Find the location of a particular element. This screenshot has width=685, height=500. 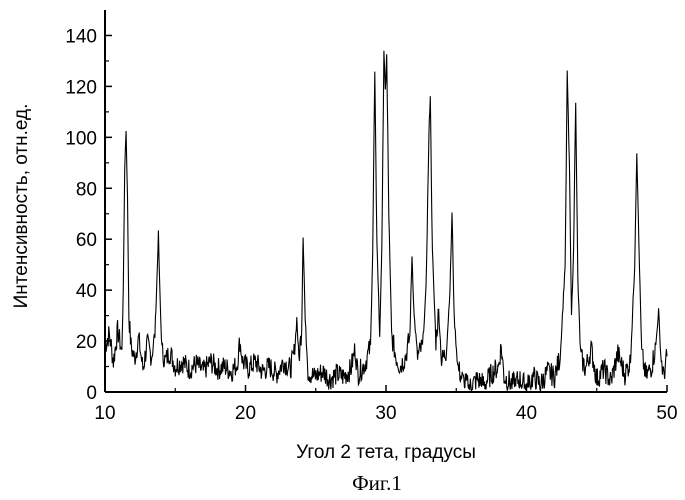

y-axis-title: Интенсивность, отн.ед. is located at coordinates (21, 206).